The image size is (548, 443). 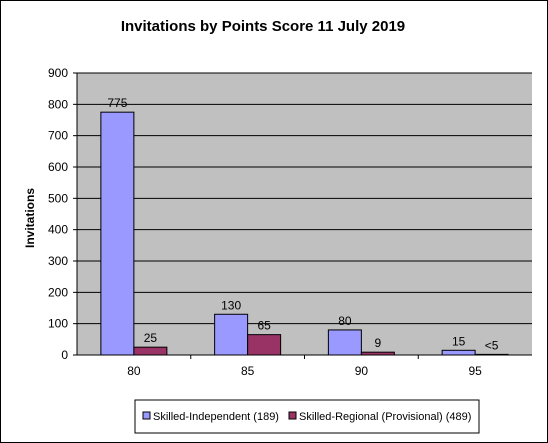 I want to click on y-tick-label: 700, so click(x=58, y=136).